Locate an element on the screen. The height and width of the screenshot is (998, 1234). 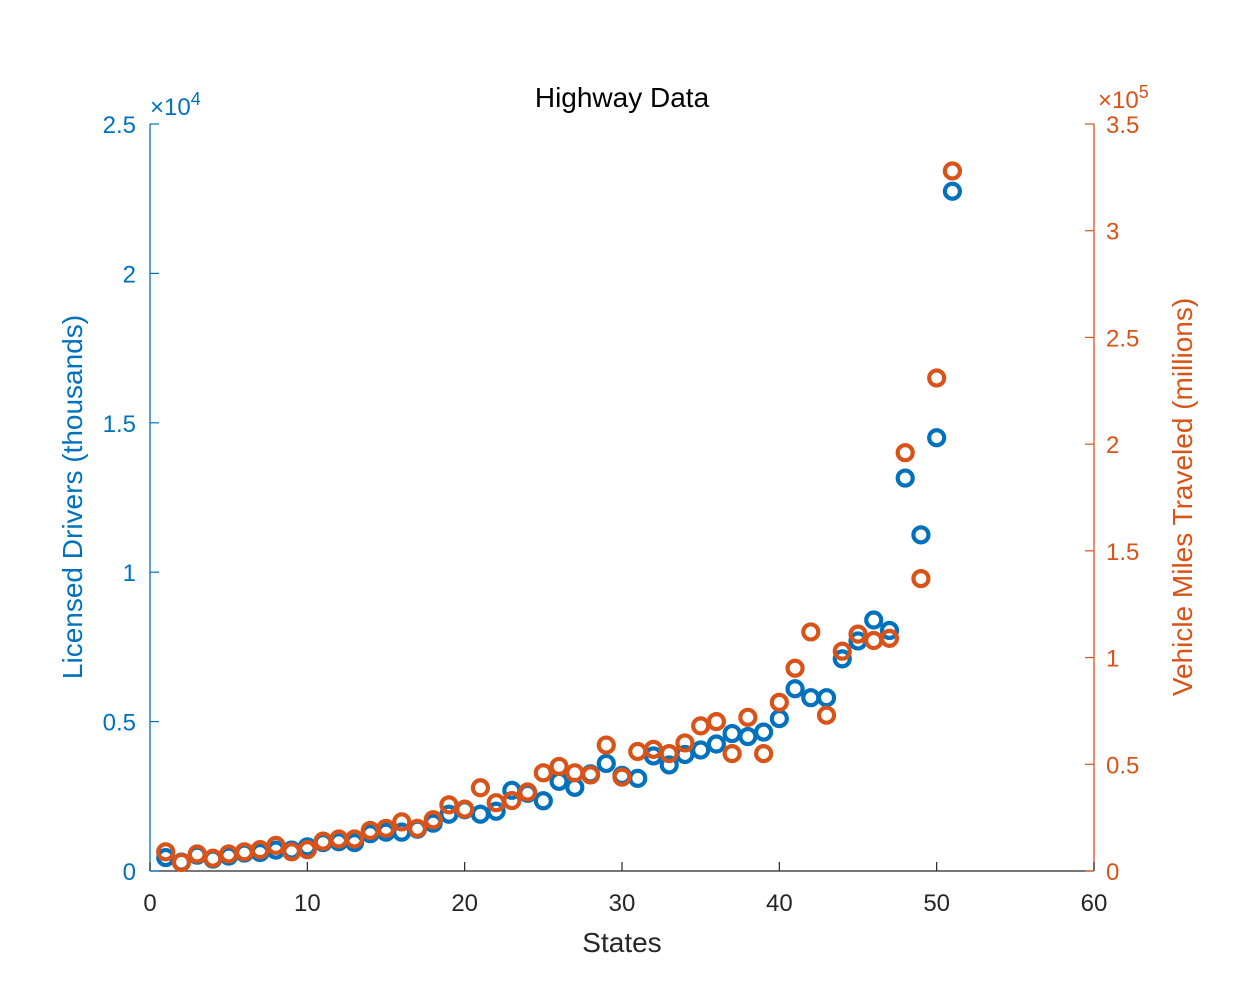
left-tick-label: 0 is located at coordinates (129, 872).